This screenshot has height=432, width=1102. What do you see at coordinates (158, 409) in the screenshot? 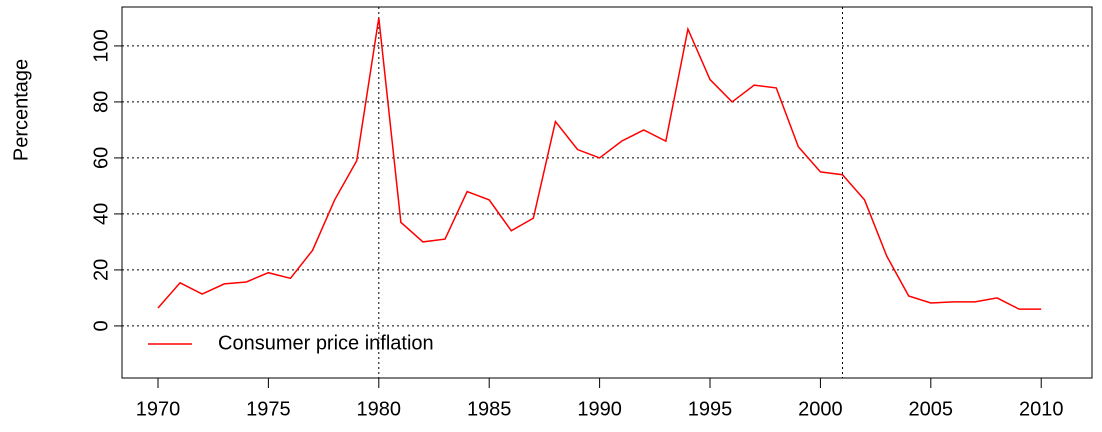
I see `x-tick-label: 1970` at bounding box center [158, 409].